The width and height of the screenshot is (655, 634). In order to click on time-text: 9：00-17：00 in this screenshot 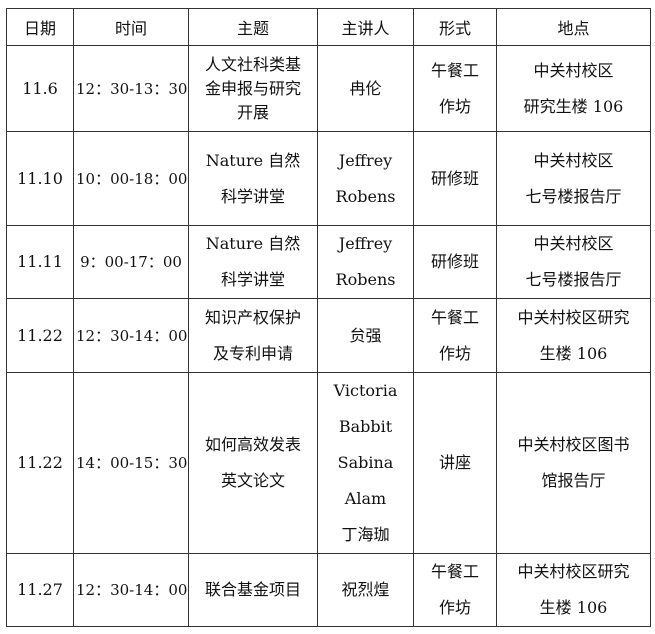, I will do `click(131, 262)`.